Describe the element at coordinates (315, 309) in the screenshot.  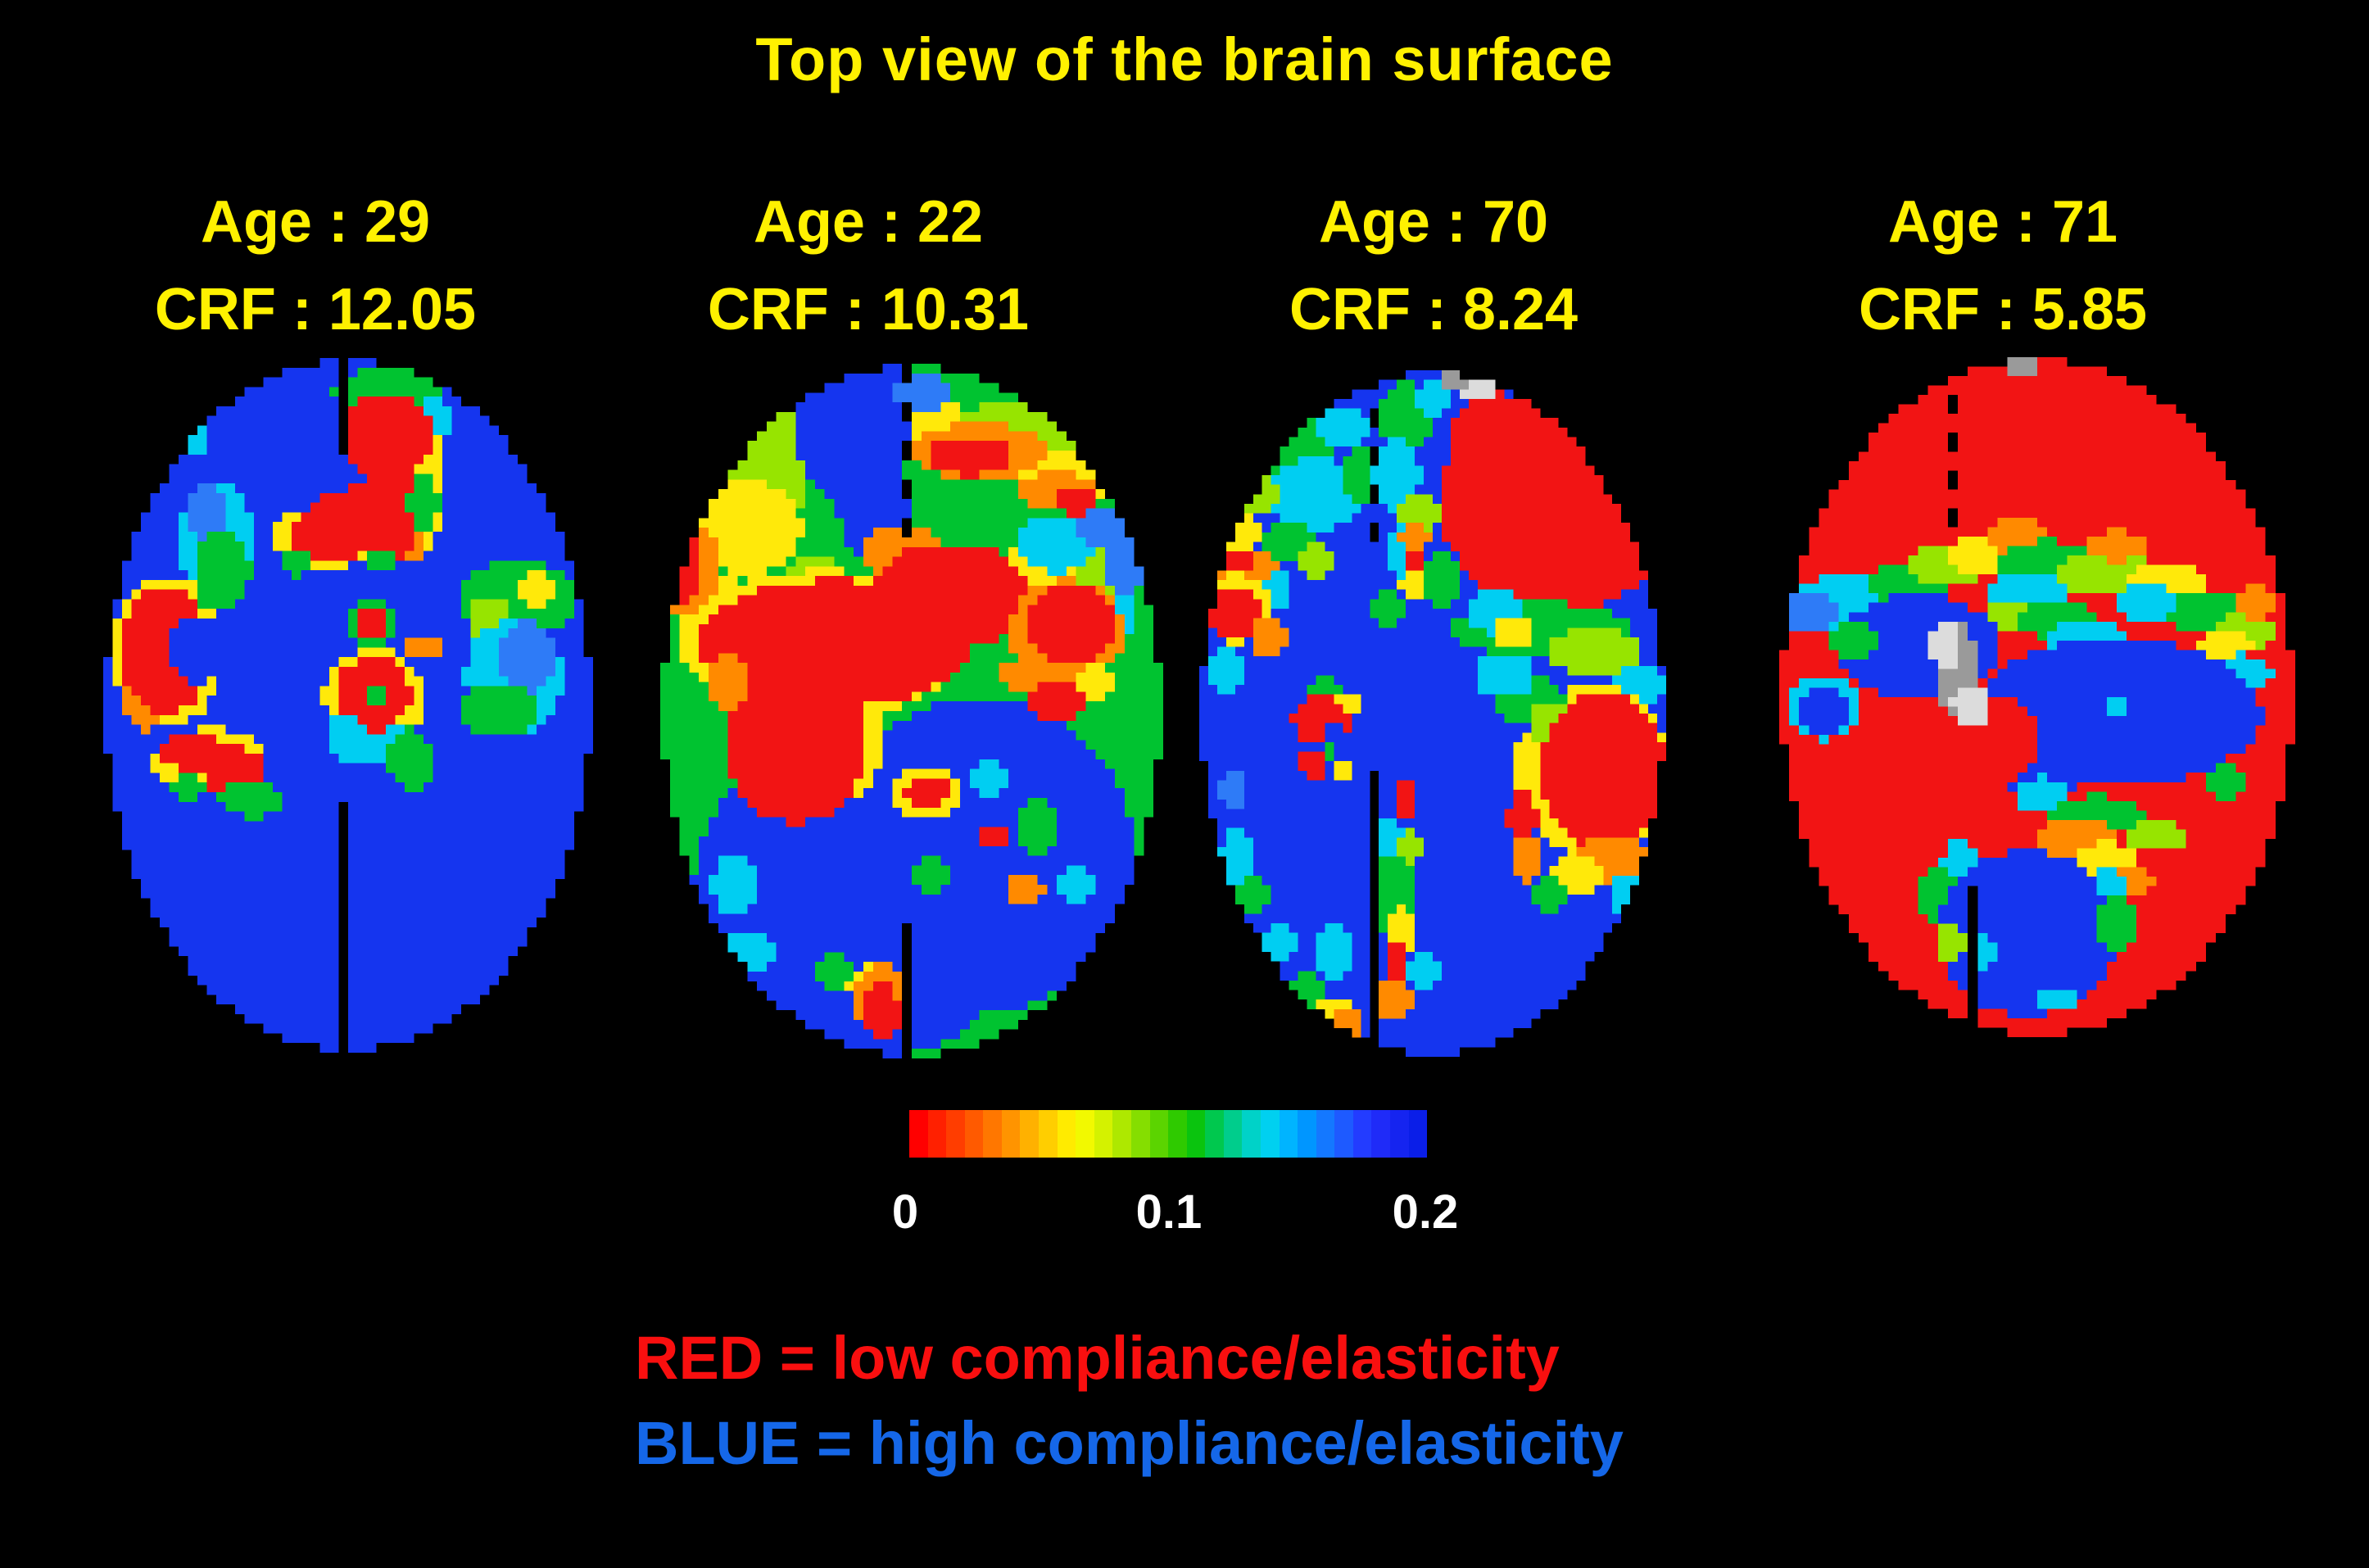
I see `crf-label: CRF : 12.05` at that location.